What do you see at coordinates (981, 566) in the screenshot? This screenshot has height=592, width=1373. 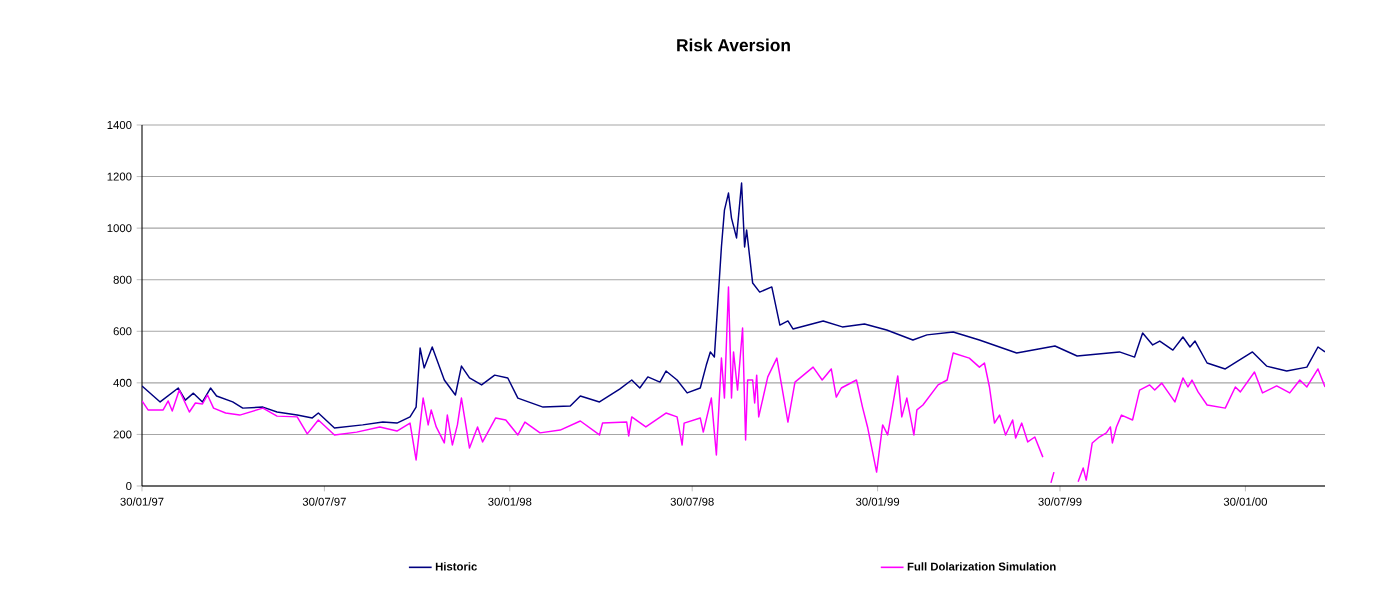 I see `legend-label: Full Dolarization Simulation` at bounding box center [981, 566].